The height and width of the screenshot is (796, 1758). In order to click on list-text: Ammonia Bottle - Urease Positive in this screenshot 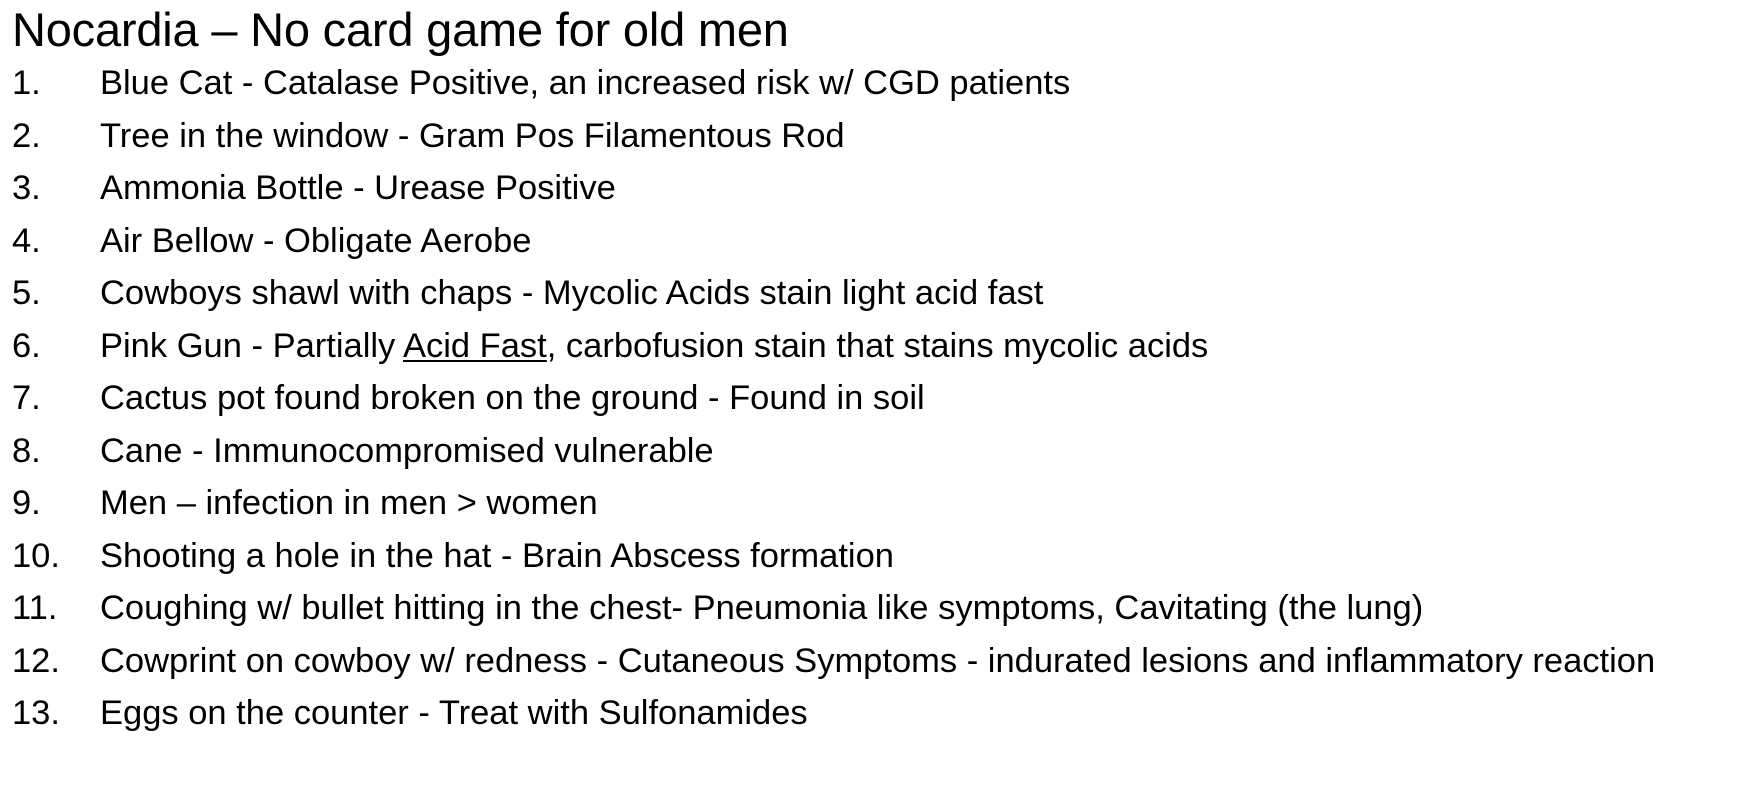, I will do `click(358, 188)`.